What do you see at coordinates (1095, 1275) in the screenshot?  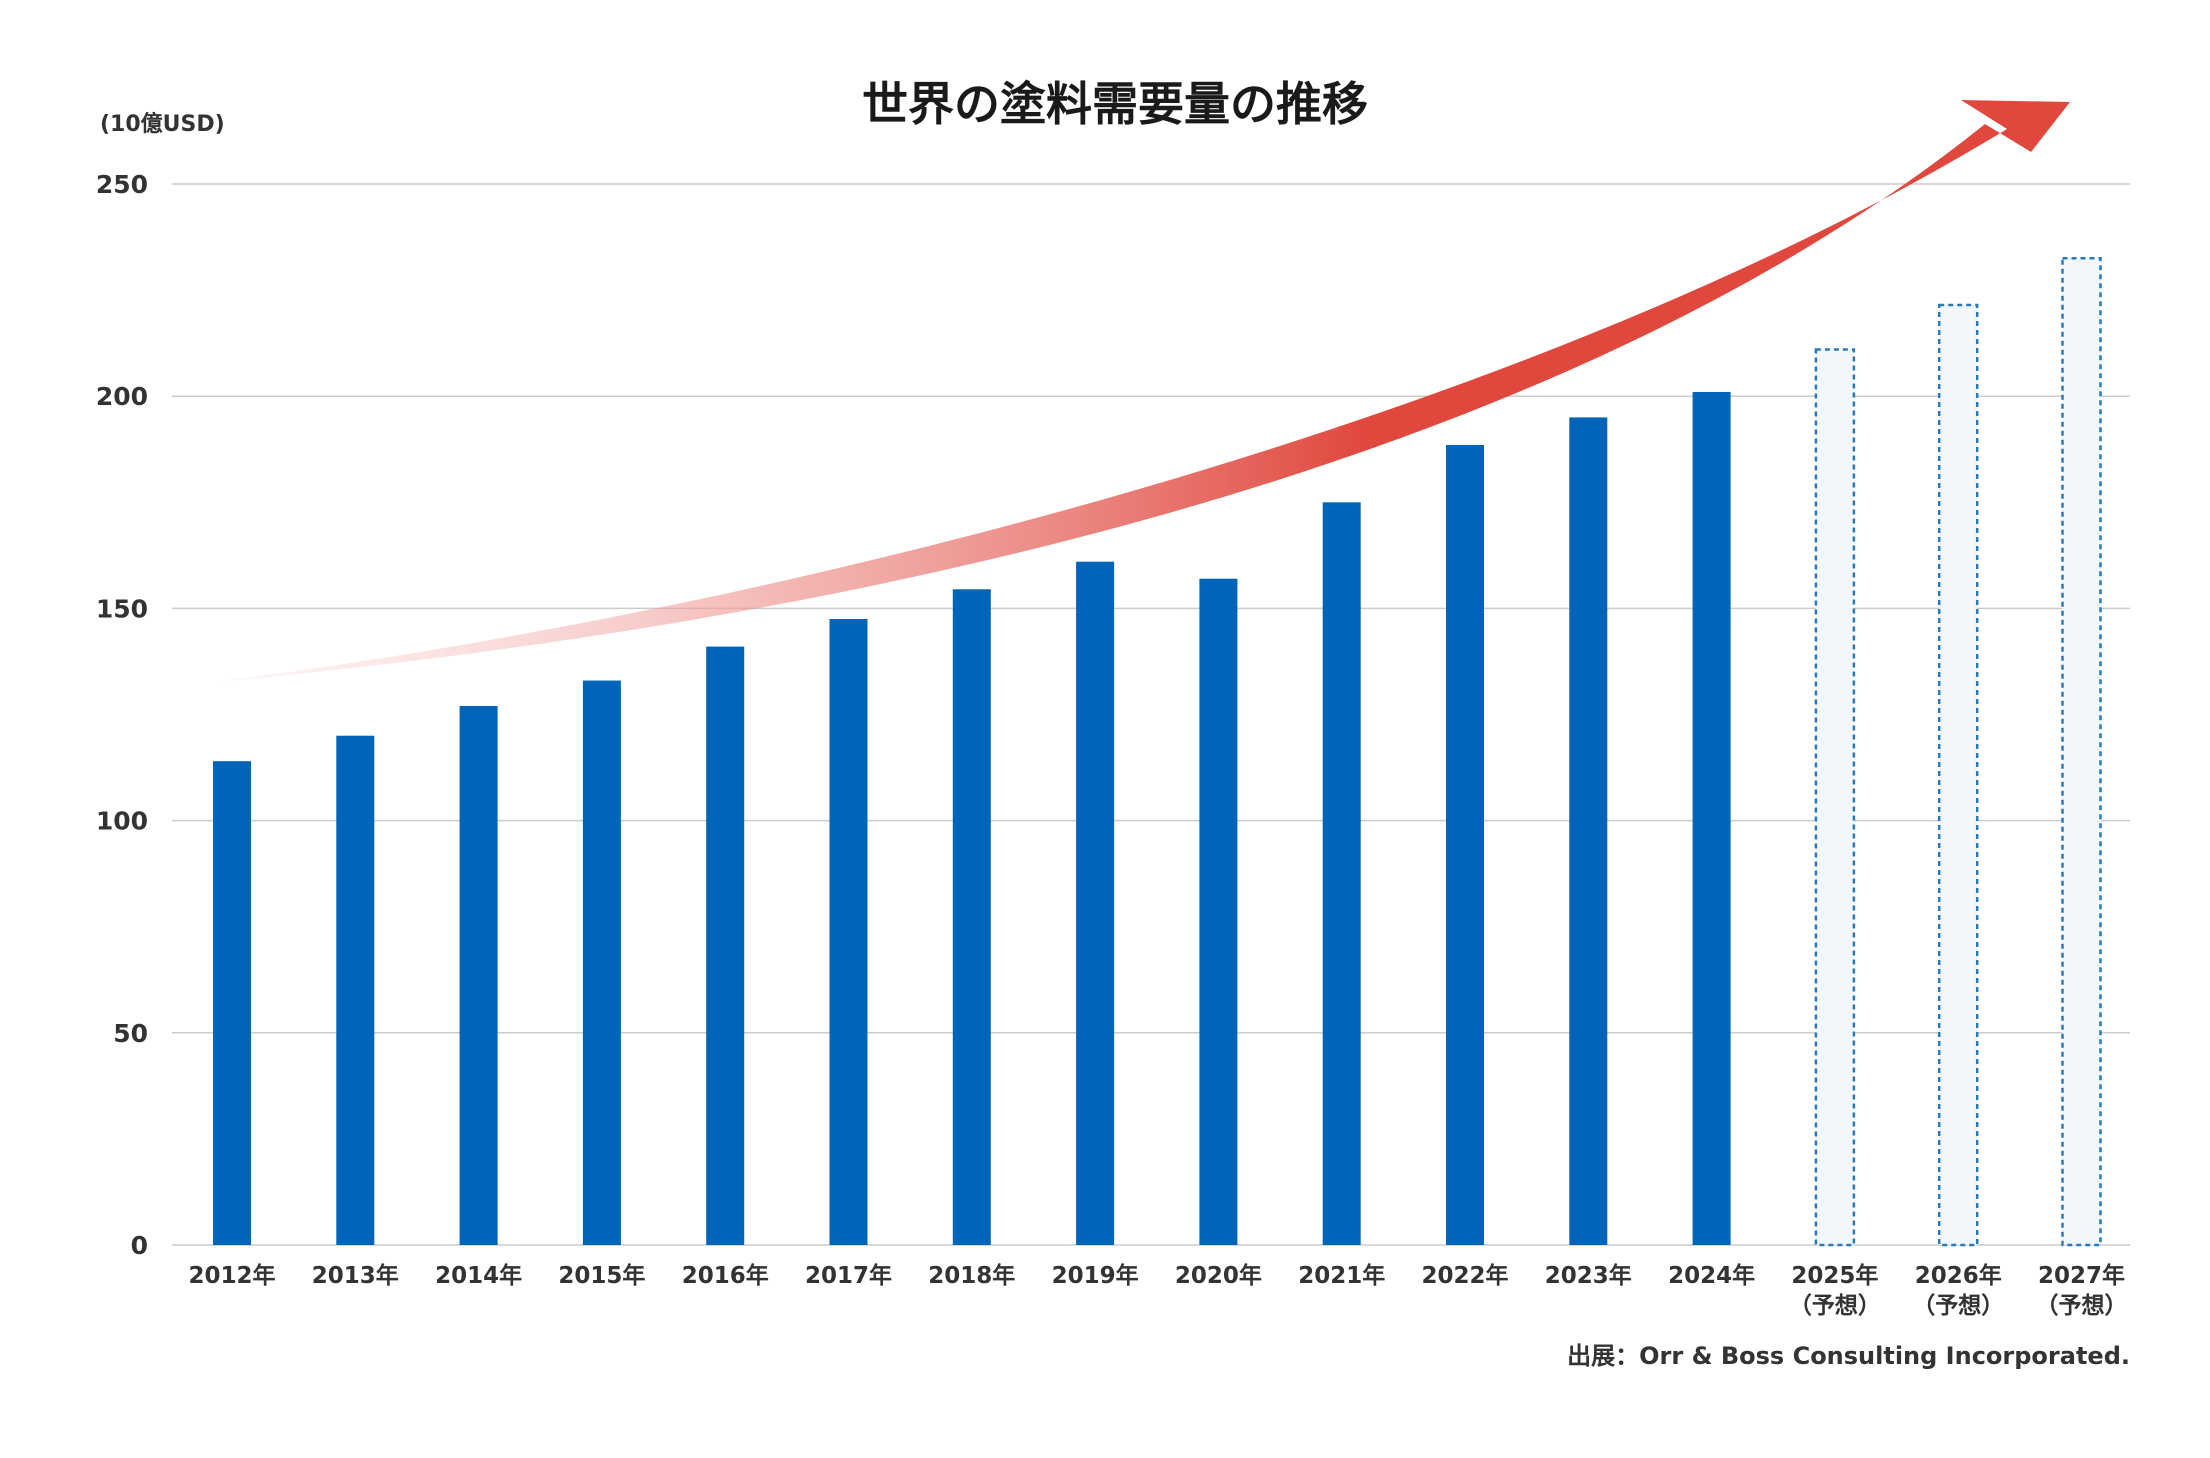 I see `x-tick-label: 2019年` at bounding box center [1095, 1275].